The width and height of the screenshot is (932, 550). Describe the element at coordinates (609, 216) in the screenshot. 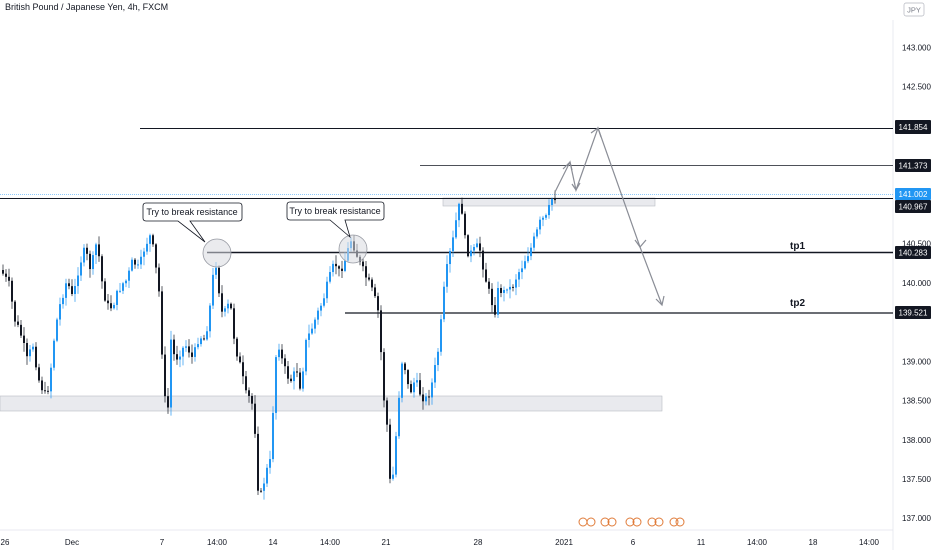

I see `projection-path` at that location.